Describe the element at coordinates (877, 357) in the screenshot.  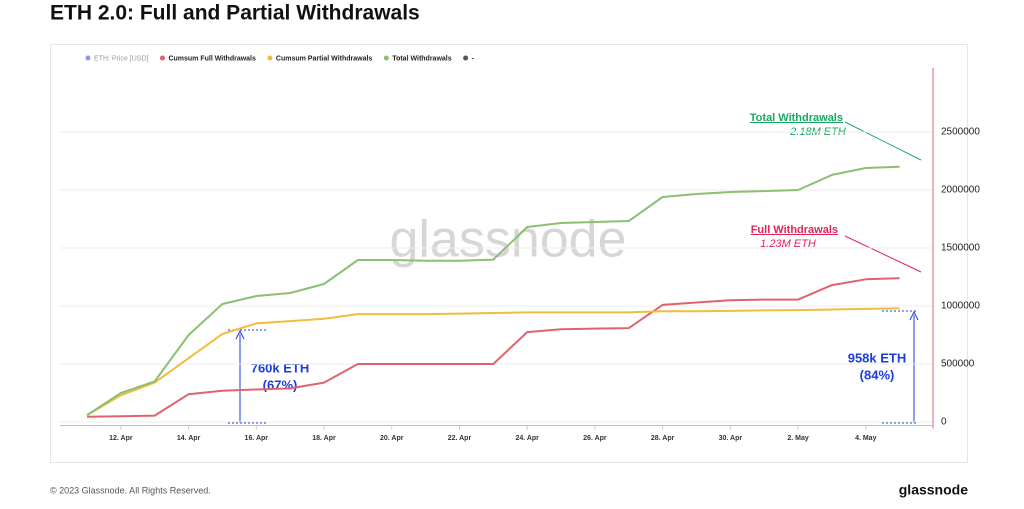
I see `annotation: 958k ETH` at that location.